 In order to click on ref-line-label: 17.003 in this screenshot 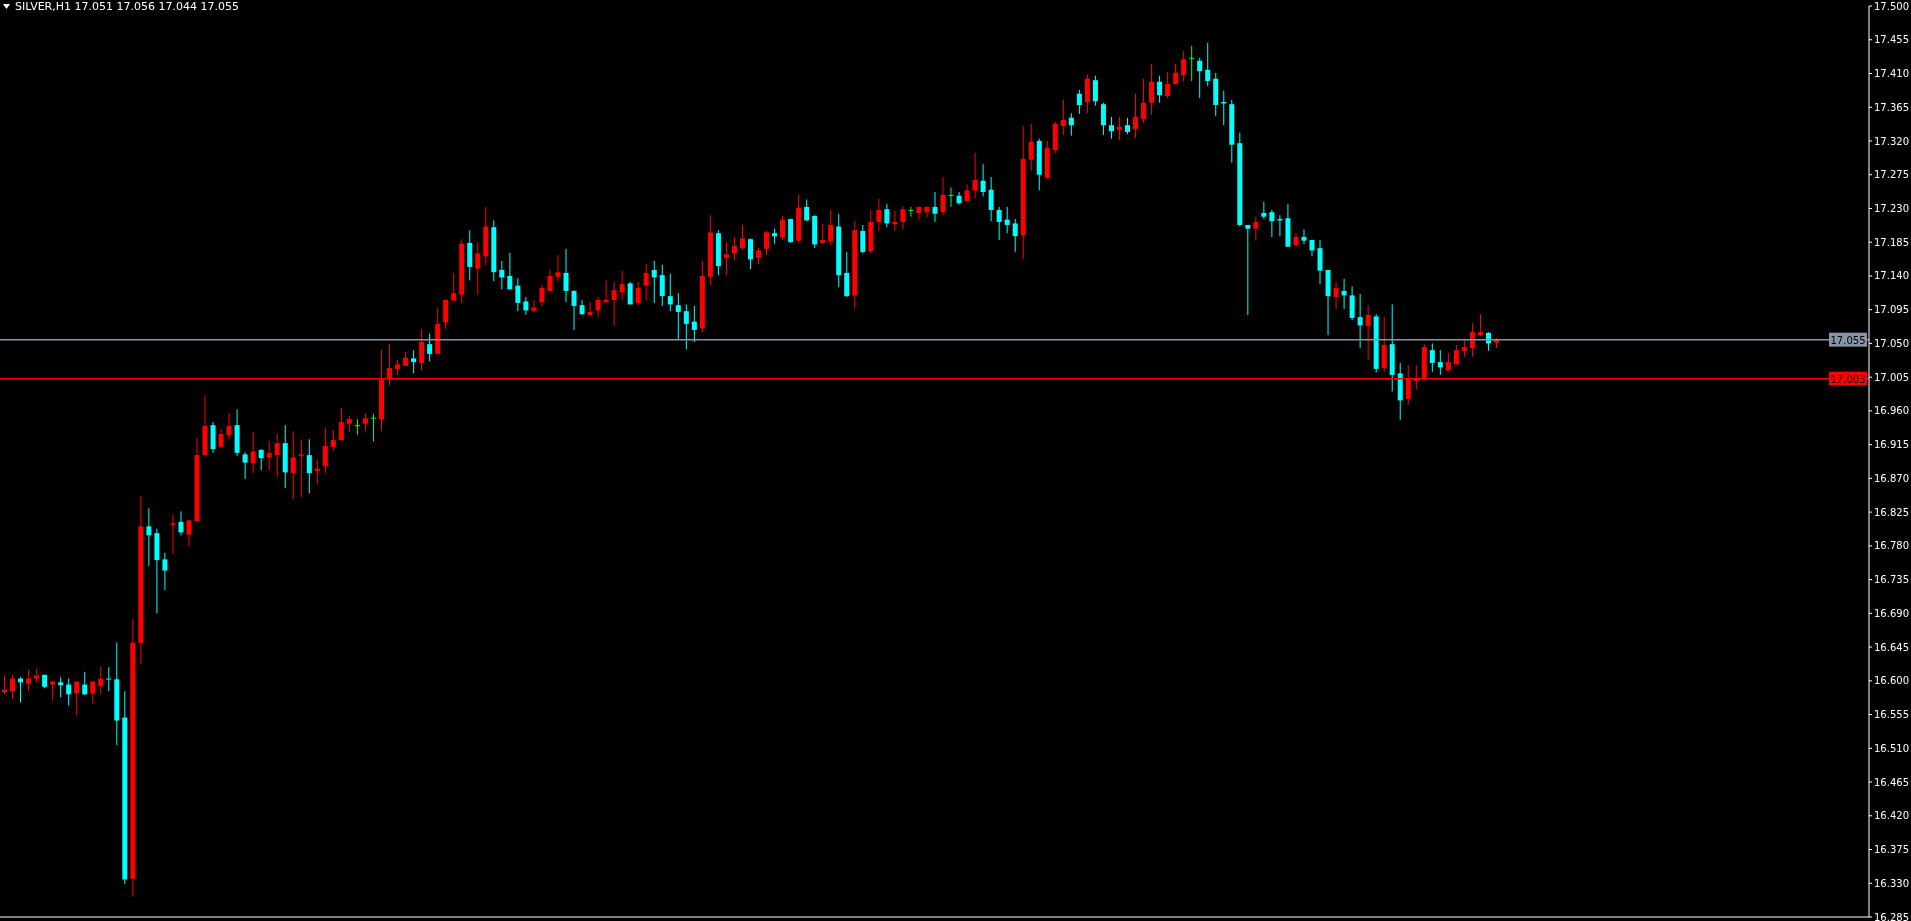, I will do `click(1848, 379)`.